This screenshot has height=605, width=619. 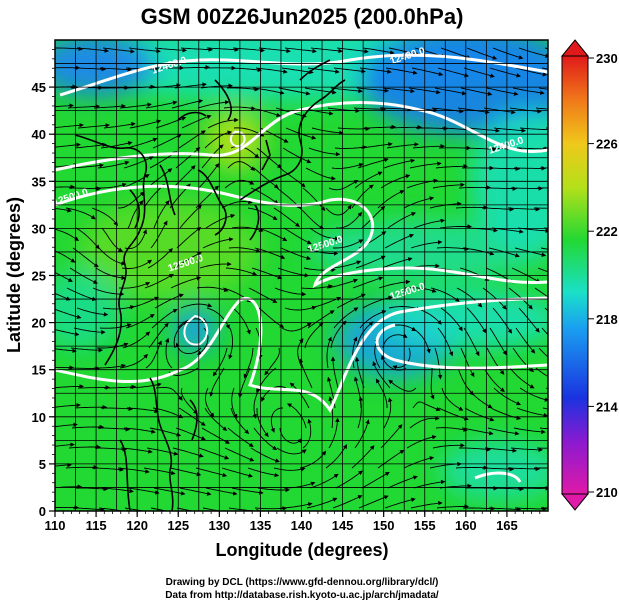 What do you see at coordinates (607, 406) in the screenshot?
I see `colorbar-tick-label: 214` at bounding box center [607, 406].